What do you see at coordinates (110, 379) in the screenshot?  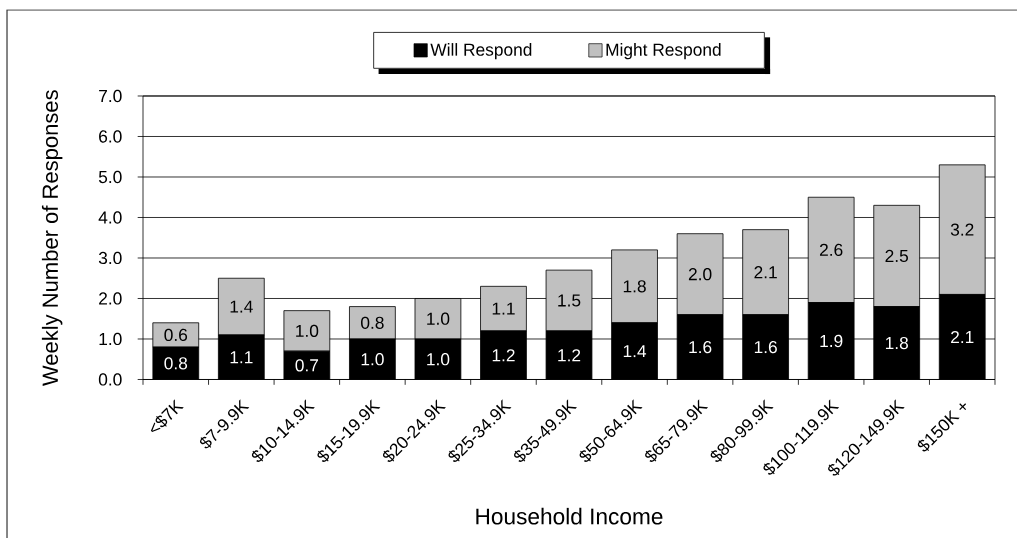 I see `y-tick-label: 0.0` at bounding box center [110, 379].